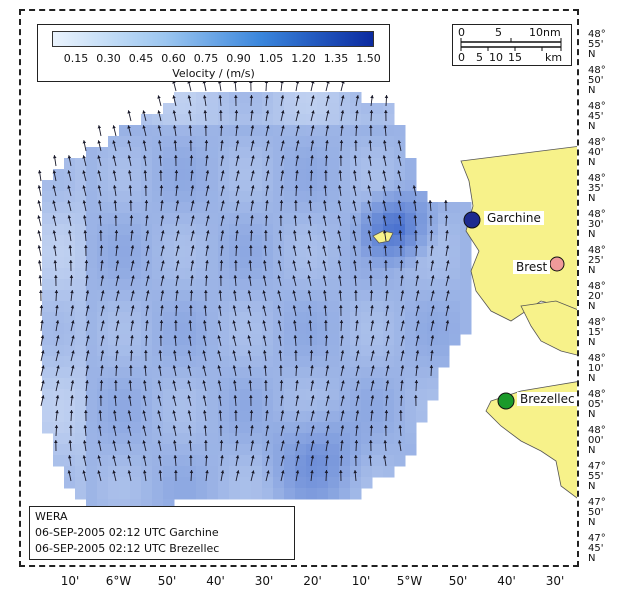 This screenshot has height=599, width=619. I want to click on lon-label-1: 6°W, so click(118, 581).